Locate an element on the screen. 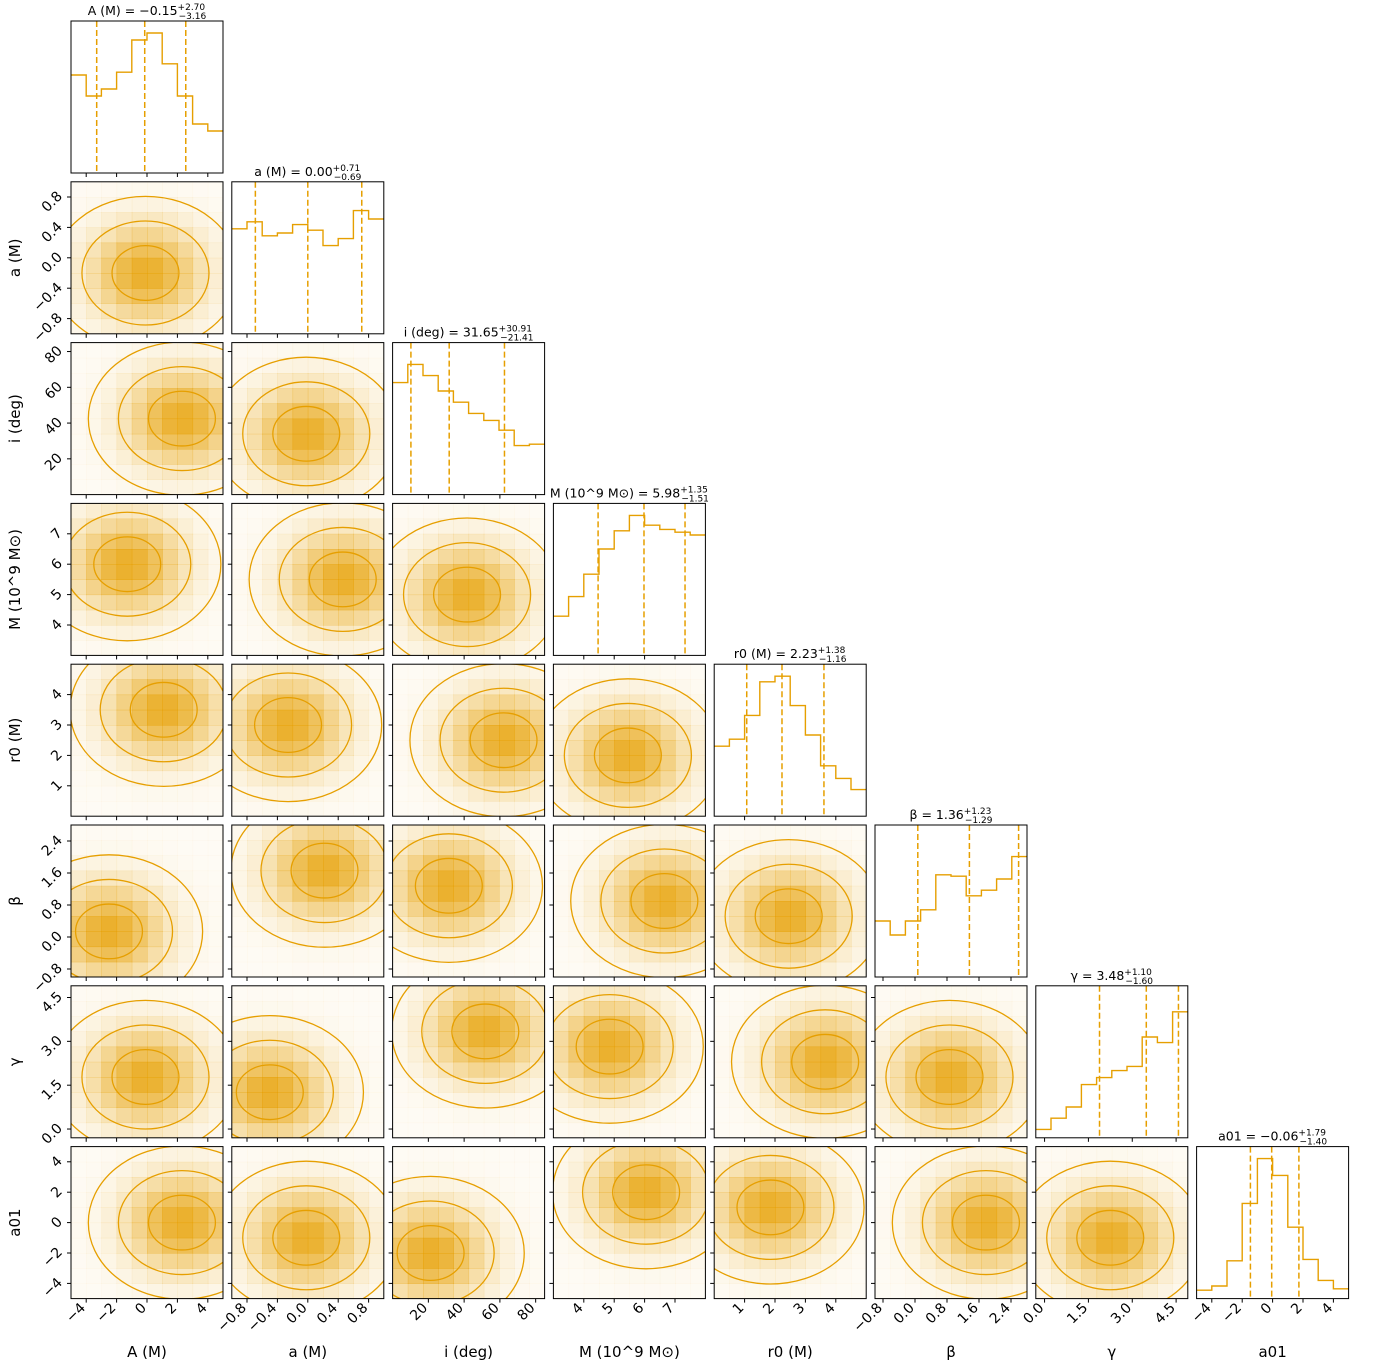 This screenshot has width=1377, height=1366. y-tick-label-gamma: 0.0 is located at coordinates (52, 1134).